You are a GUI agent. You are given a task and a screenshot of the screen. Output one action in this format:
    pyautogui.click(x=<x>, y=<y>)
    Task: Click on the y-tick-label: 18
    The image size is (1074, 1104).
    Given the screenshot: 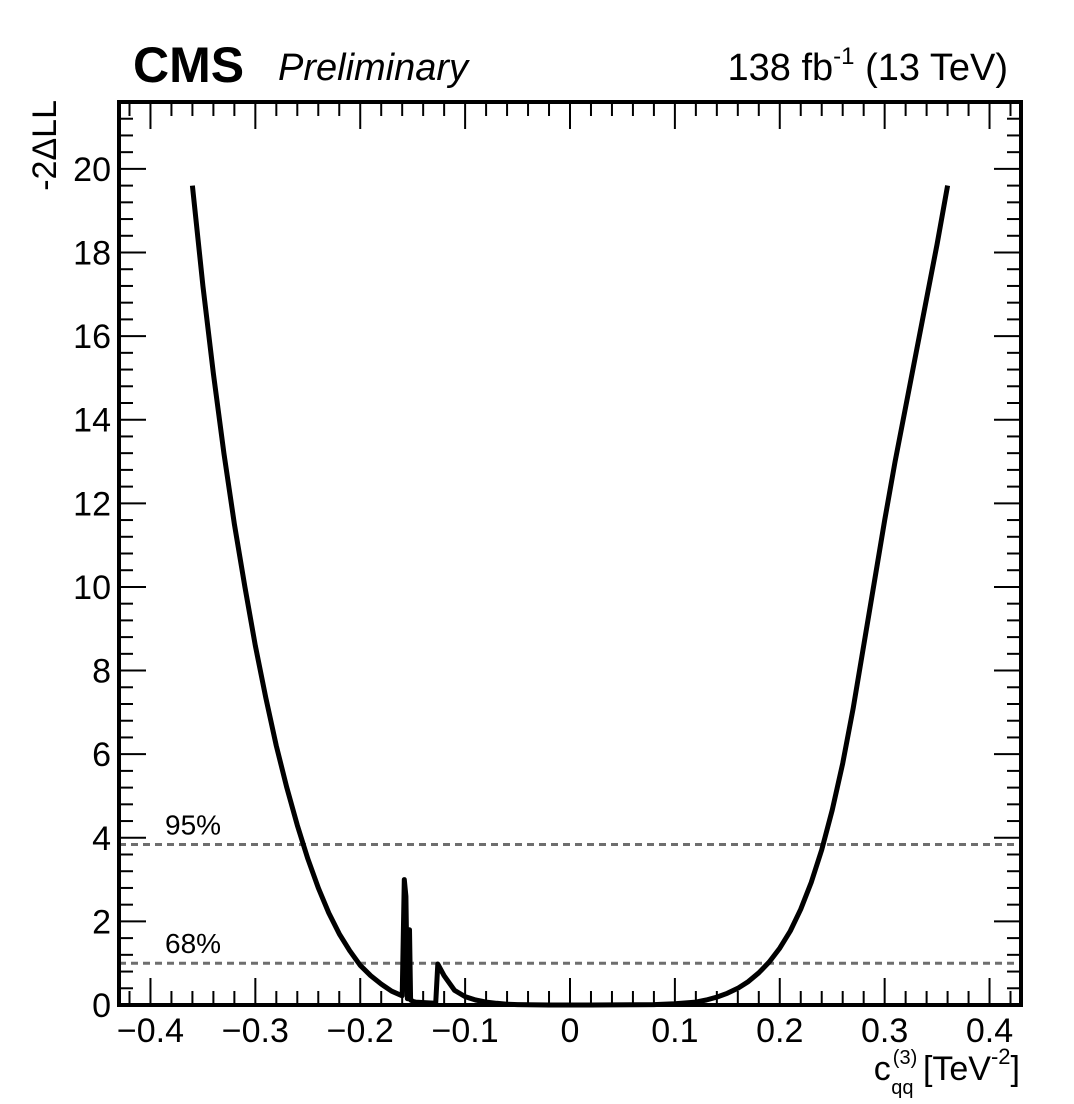 What is the action you would take?
    pyautogui.click(x=92, y=254)
    